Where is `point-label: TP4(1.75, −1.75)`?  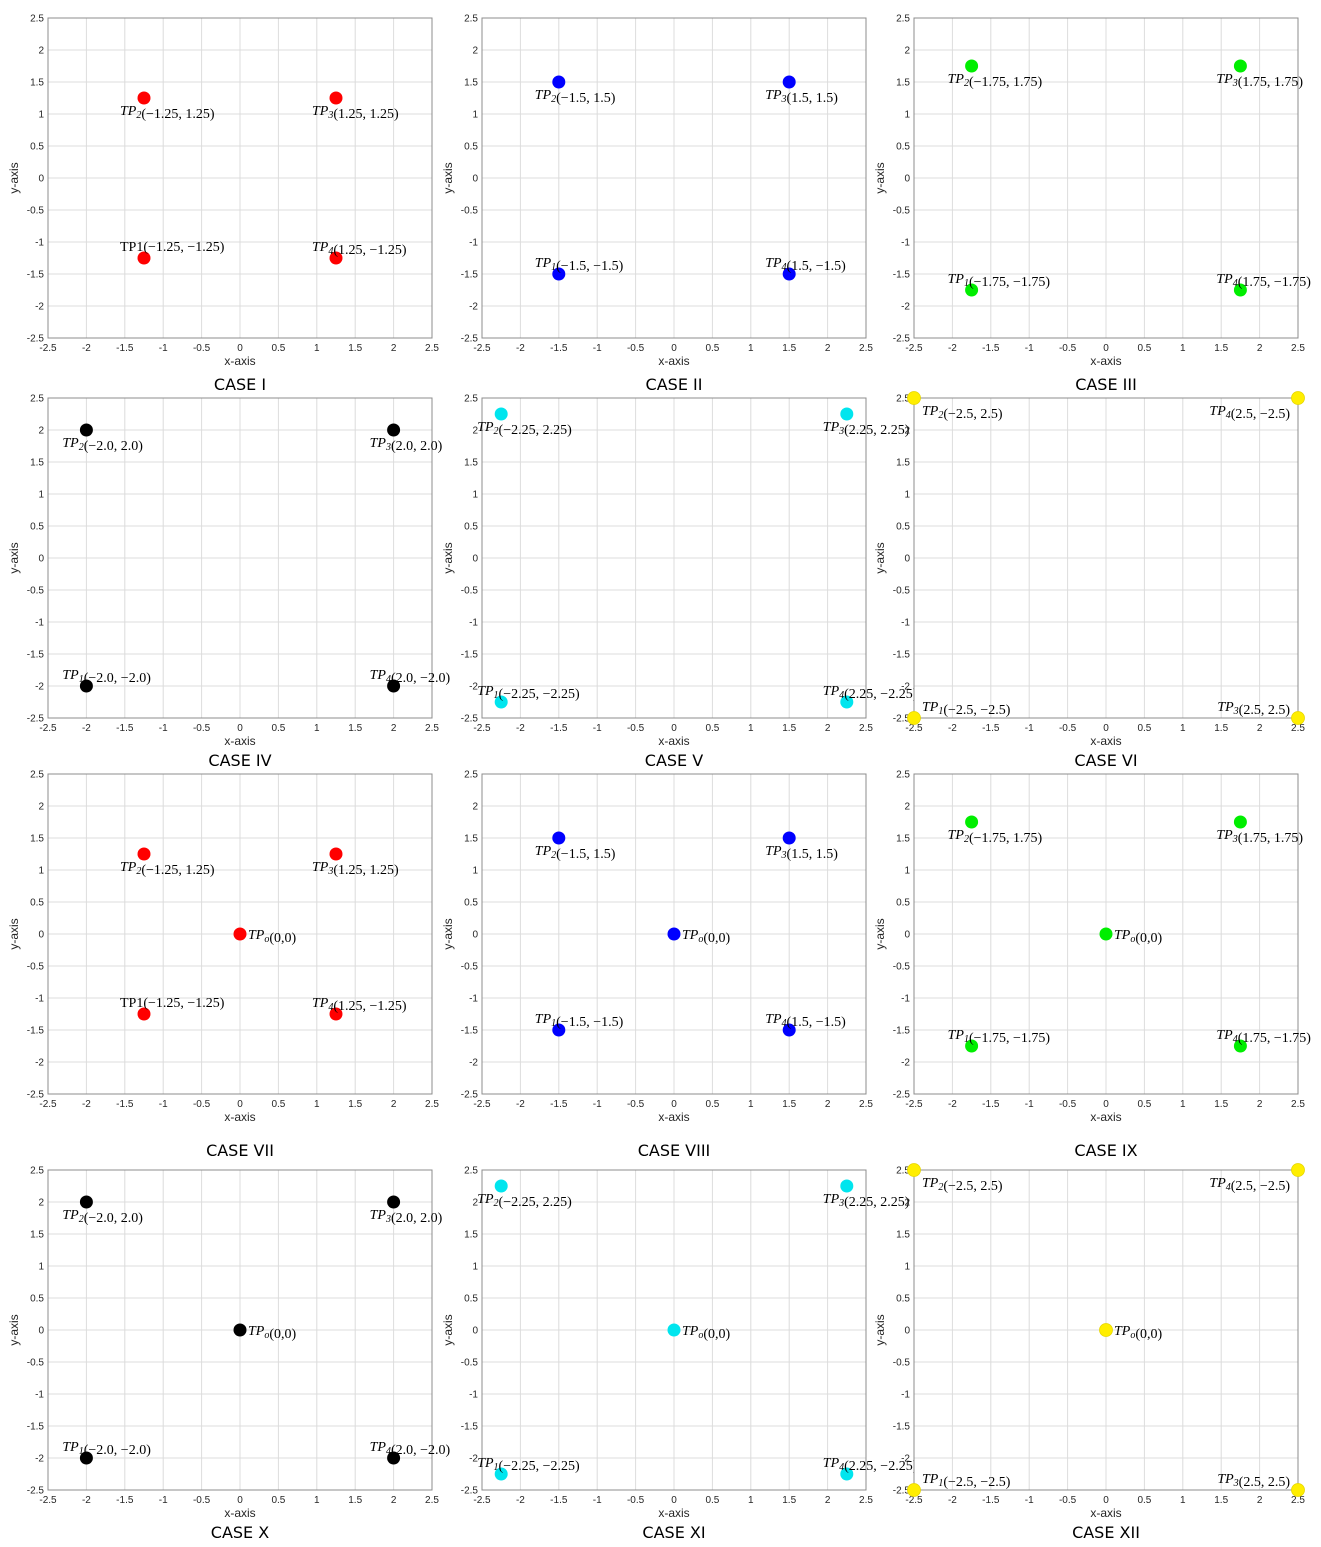 point-label: TP4(1.75, −1.75) is located at coordinates (1263, 281).